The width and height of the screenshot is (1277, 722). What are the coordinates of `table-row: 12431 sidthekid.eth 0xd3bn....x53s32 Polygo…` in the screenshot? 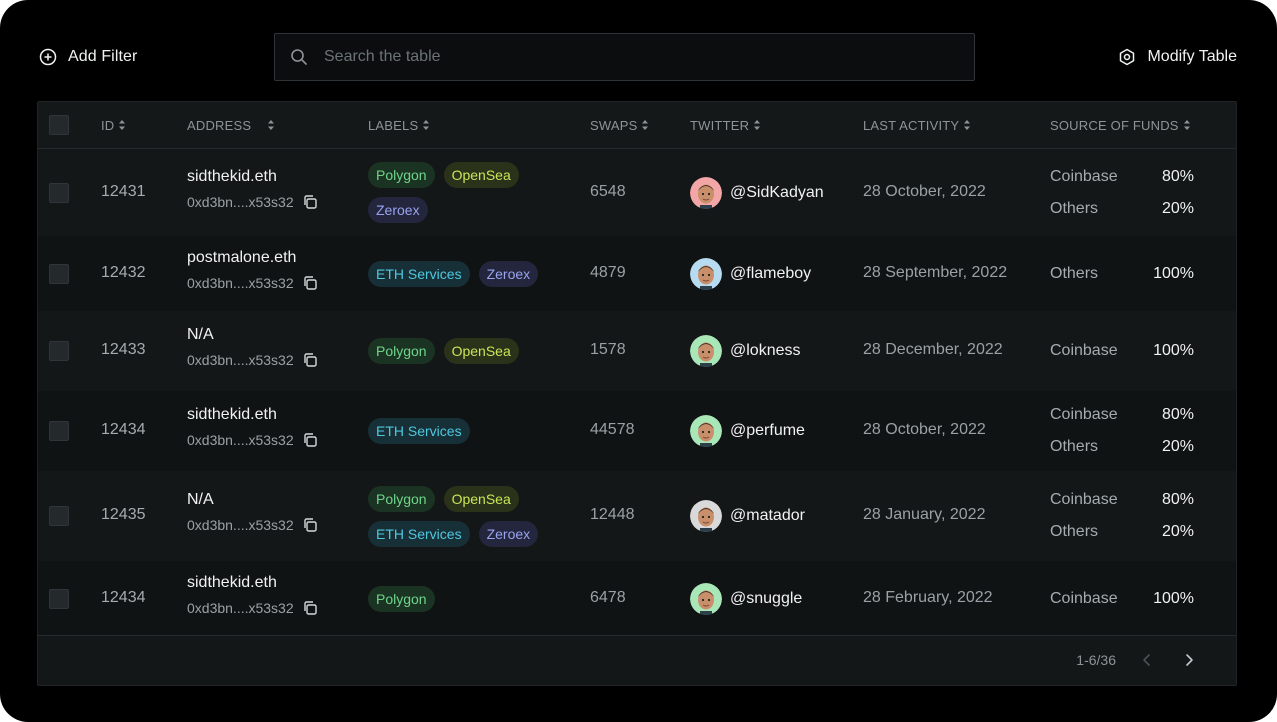 It's located at (637, 192).